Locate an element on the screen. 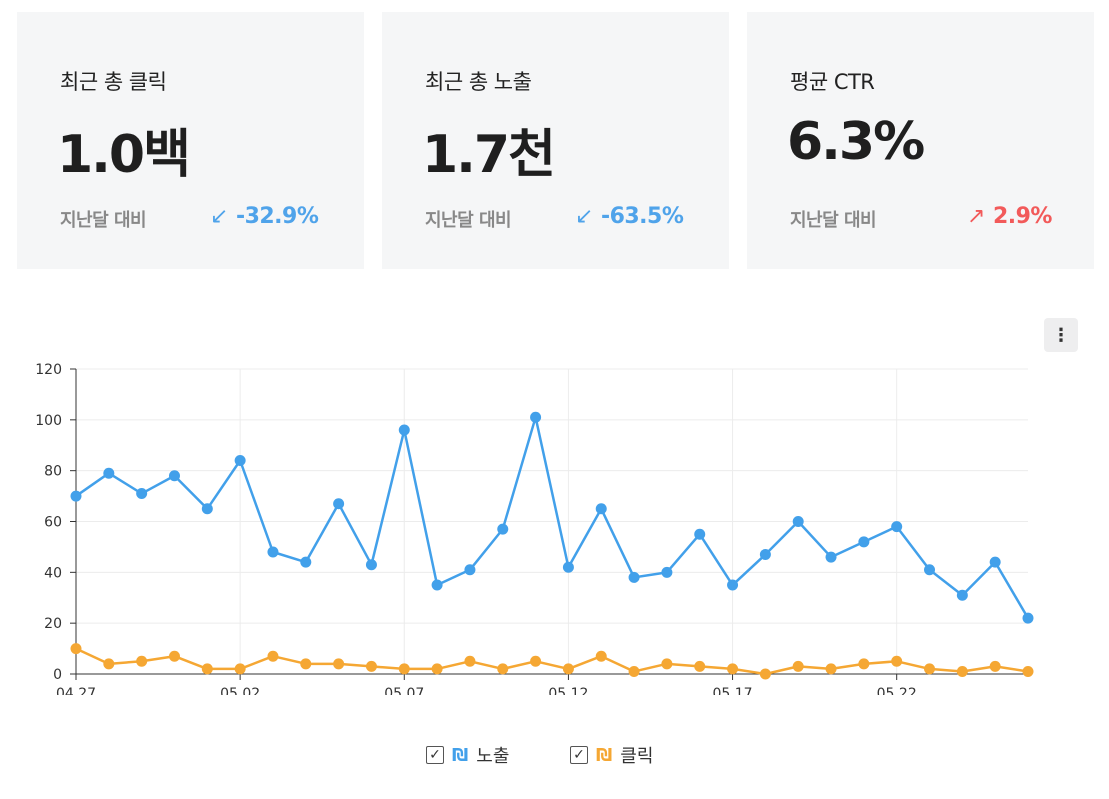  y-tick-label: 120 is located at coordinates (48, 370).